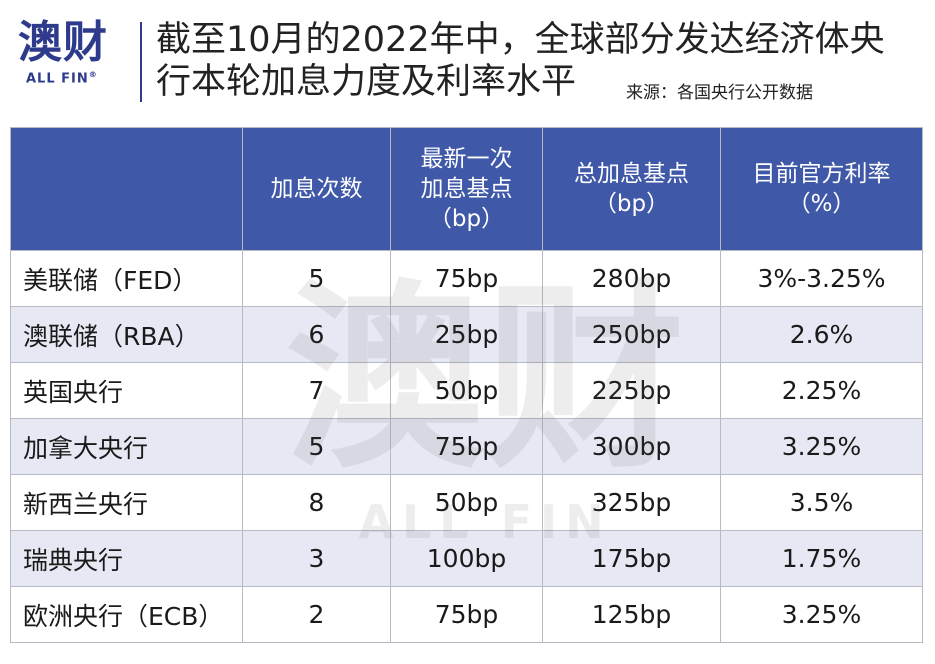  What do you see at coordinates (63, 42) in the screenshot?
I see `logo-chinese: 澳财` at bounding box center [63, 42].